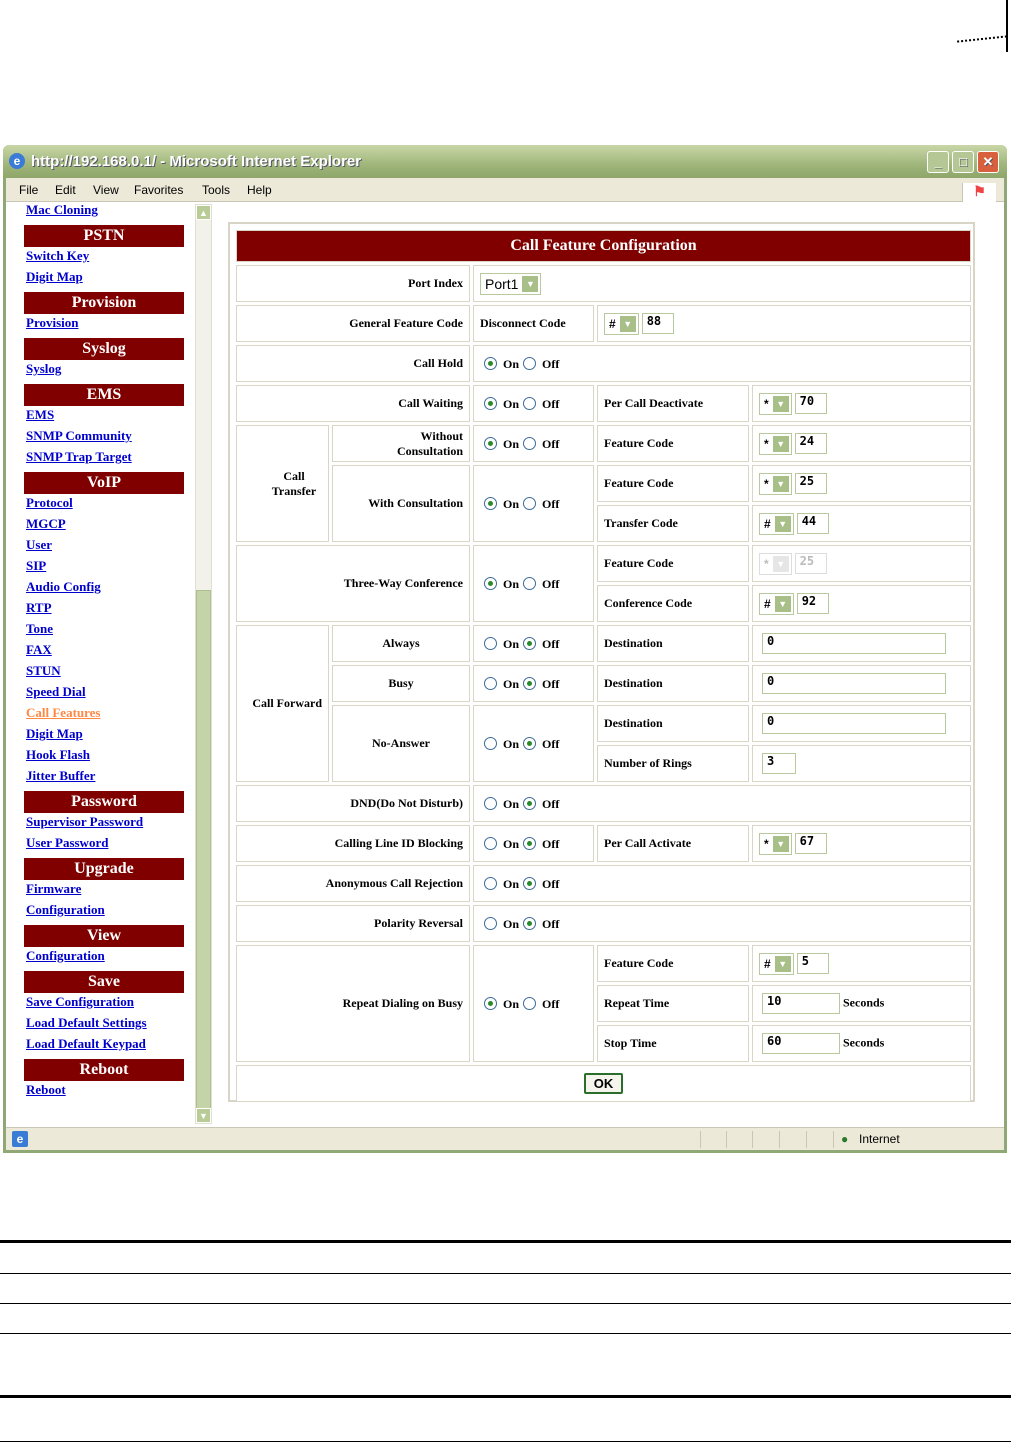  Describe the element at coordinates (779, 763) in the screenshot. I see `number-of-rings-input: 3` at that location.